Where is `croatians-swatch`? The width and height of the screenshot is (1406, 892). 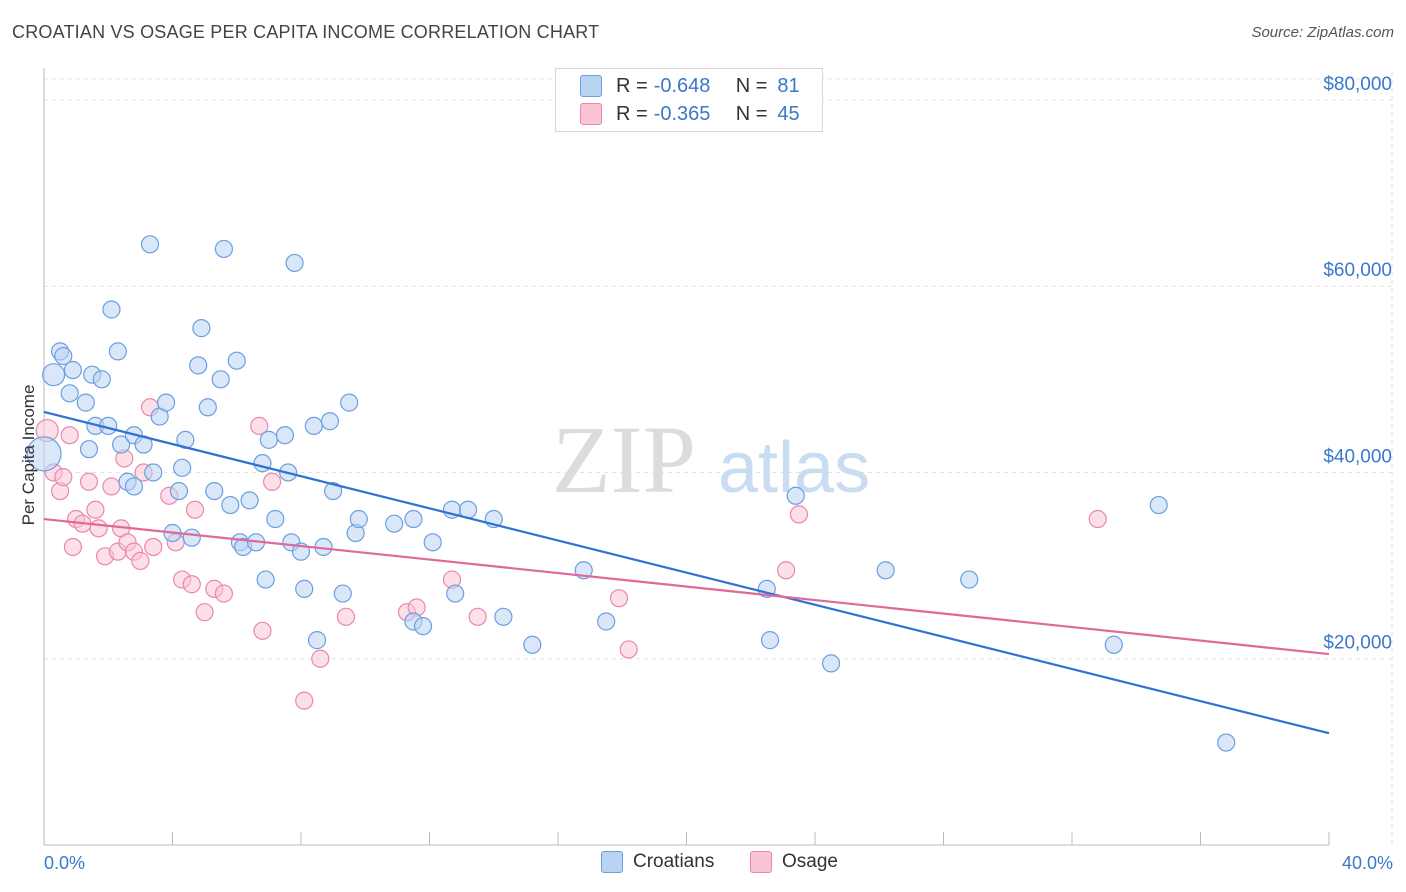 croatians-swatch is located at coordinates (591, 86).